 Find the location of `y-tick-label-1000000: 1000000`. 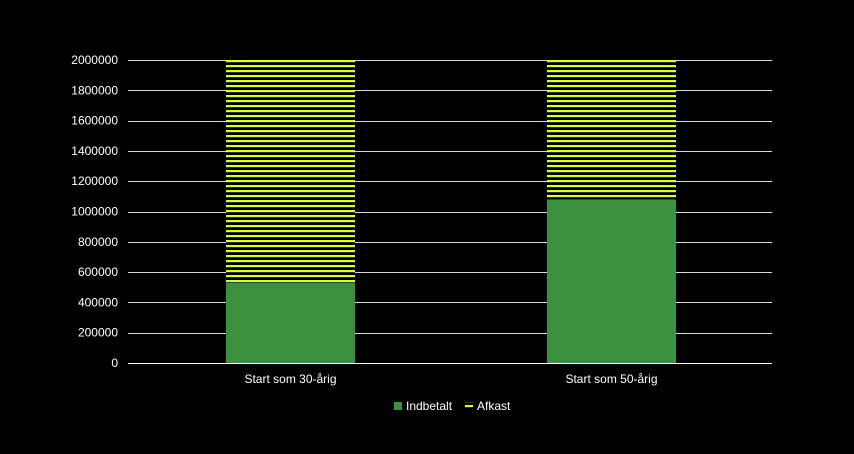

y-tick-label-1000000: 1000000 is located at coordinates (94, 212).